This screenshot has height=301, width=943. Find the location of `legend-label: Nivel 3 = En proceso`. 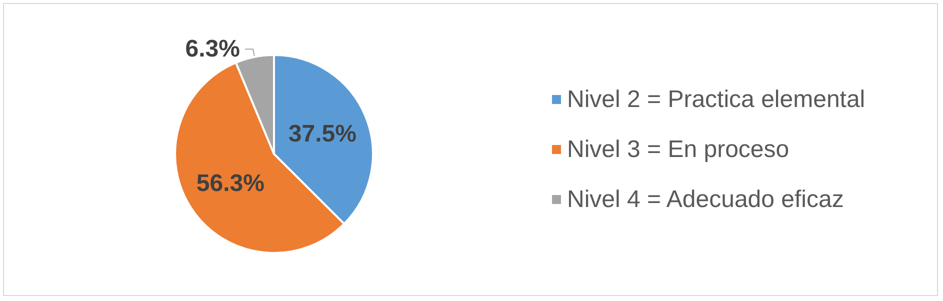

legend-label: Nivel 3 = En proceso is located at coordinates (678, 149).